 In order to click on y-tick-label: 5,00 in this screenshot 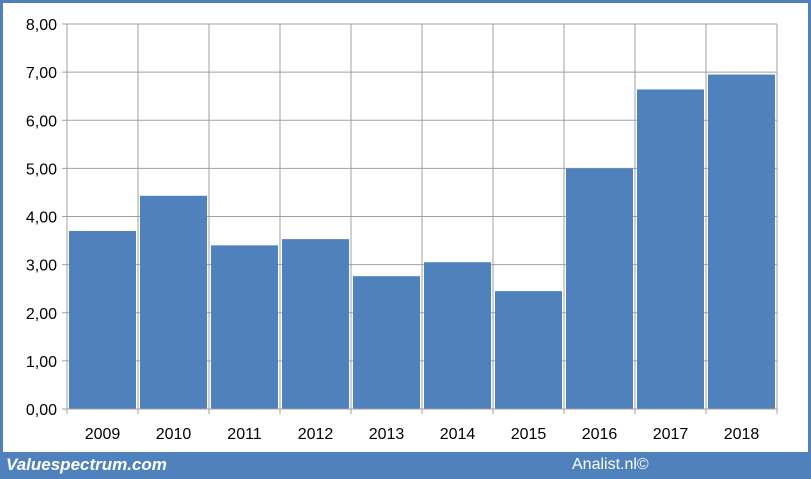, I will do `click(41, 169)`.